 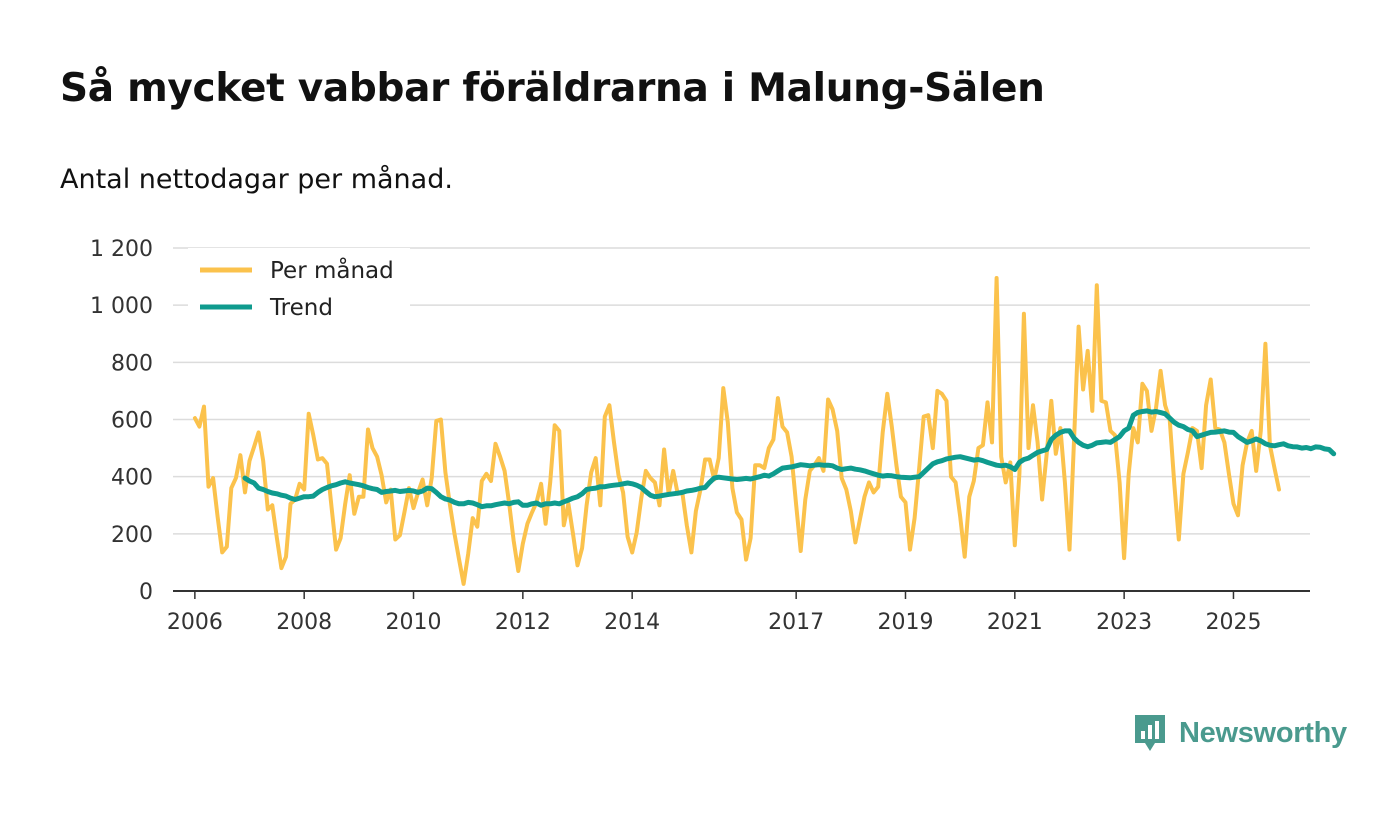 What do you see at coordinates (304, 622) in the screenshot?
I see `x-tick-label: 2008` at bounding box center [304, 622].